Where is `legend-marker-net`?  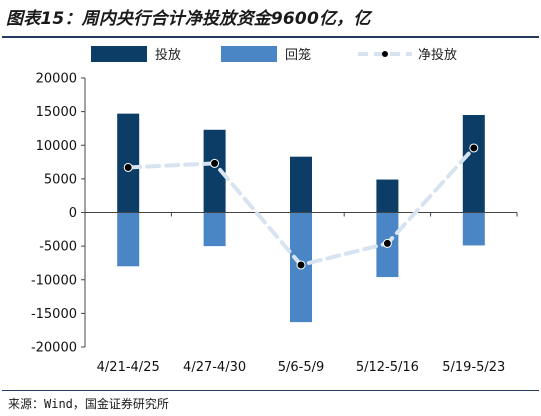 legend-marker-net is located at coordinates (385, 54).